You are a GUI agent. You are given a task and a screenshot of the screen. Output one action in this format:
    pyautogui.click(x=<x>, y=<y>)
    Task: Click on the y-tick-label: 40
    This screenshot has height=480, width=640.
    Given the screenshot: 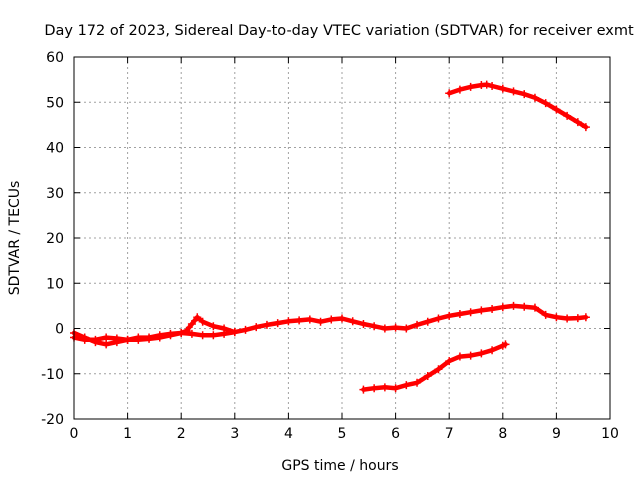 What is the action you would take?
    pyautogui.click(x=55, y=149)
    